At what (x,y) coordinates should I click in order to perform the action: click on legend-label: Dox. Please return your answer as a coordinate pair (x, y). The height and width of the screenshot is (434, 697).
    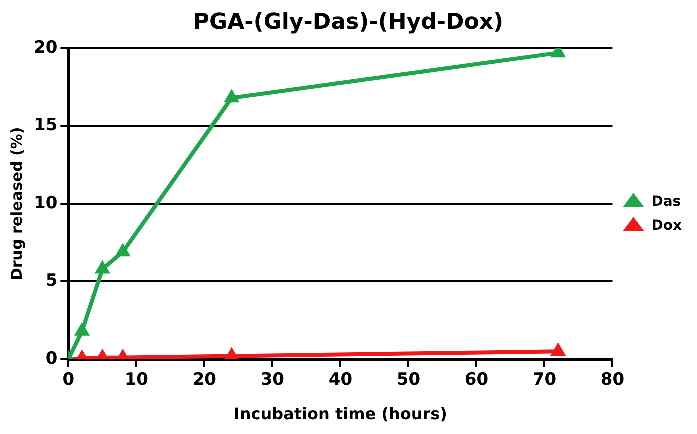
    Looking at the image, I should click on (667, 226).